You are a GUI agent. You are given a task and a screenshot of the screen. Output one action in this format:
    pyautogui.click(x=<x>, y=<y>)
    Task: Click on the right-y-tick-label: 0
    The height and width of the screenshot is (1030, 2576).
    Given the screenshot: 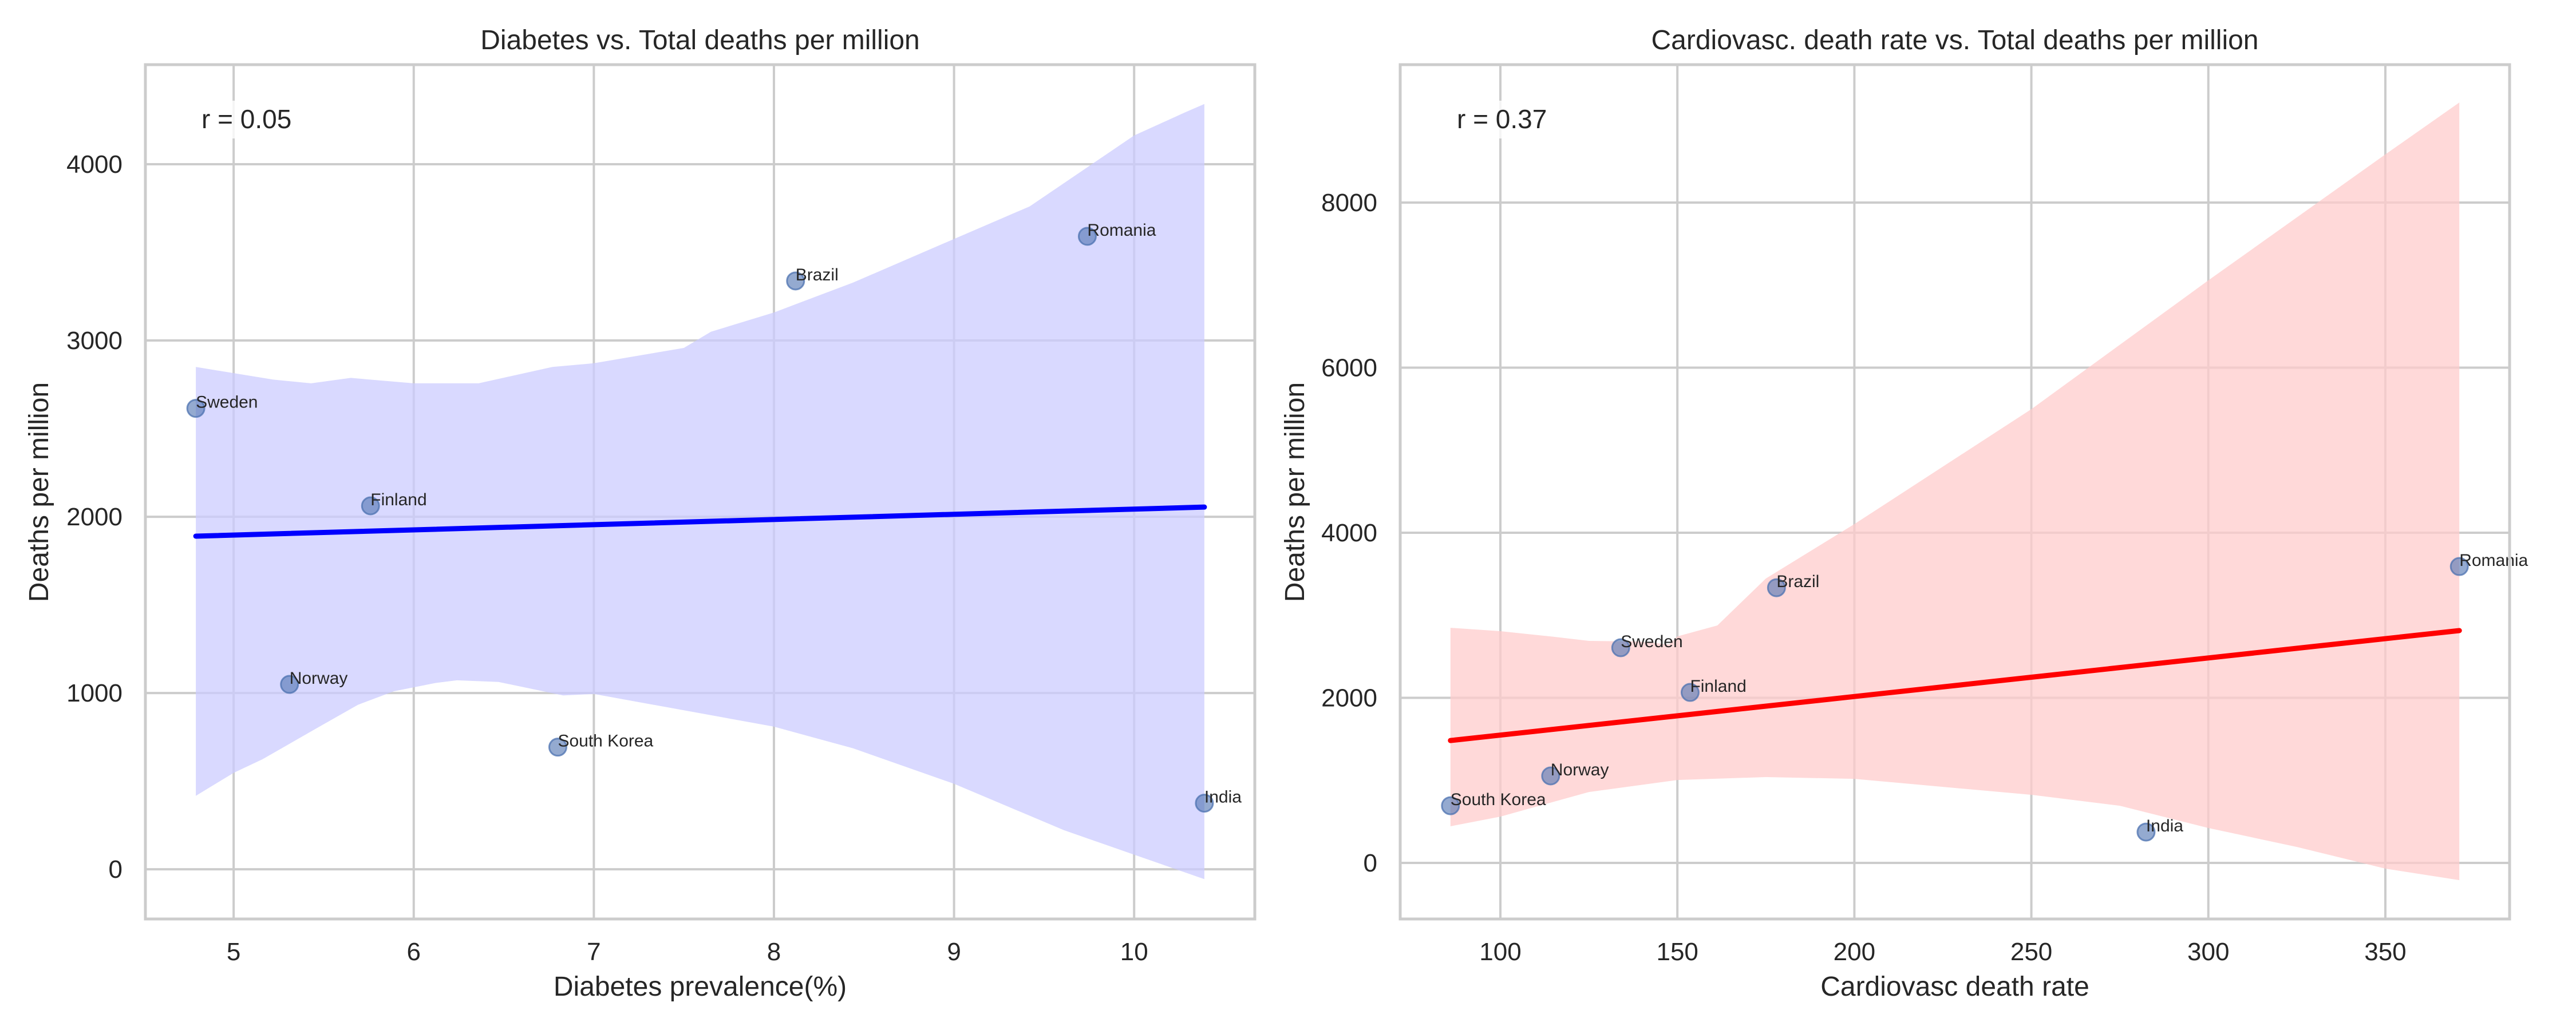 What is the action you would take?
    pyautogui.click(x=1370, y=863)
    